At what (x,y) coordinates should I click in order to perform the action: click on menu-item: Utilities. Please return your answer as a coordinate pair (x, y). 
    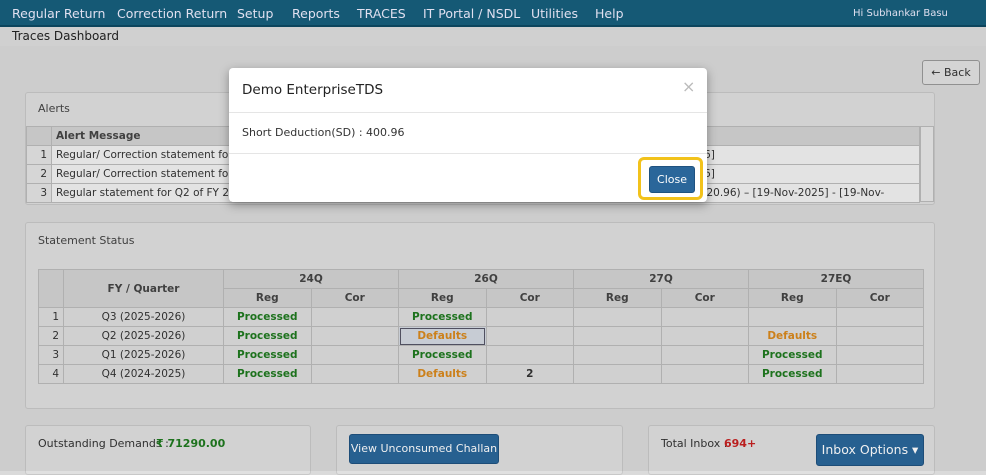
    Looking at the image, I should click on (555, 13).